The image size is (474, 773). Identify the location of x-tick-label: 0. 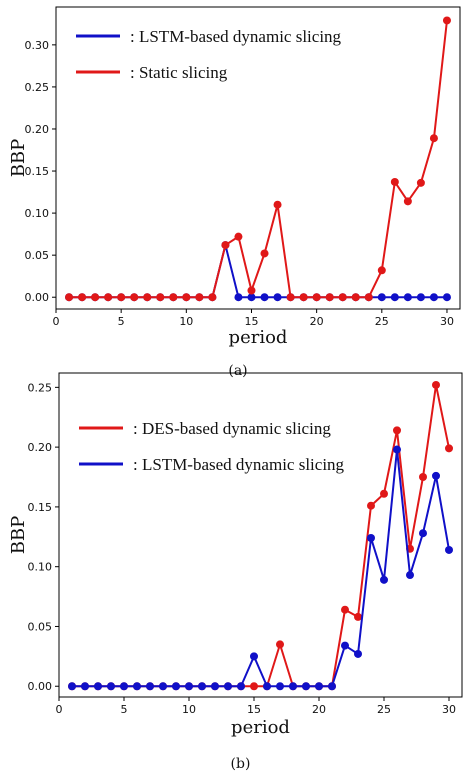
(56, 321).